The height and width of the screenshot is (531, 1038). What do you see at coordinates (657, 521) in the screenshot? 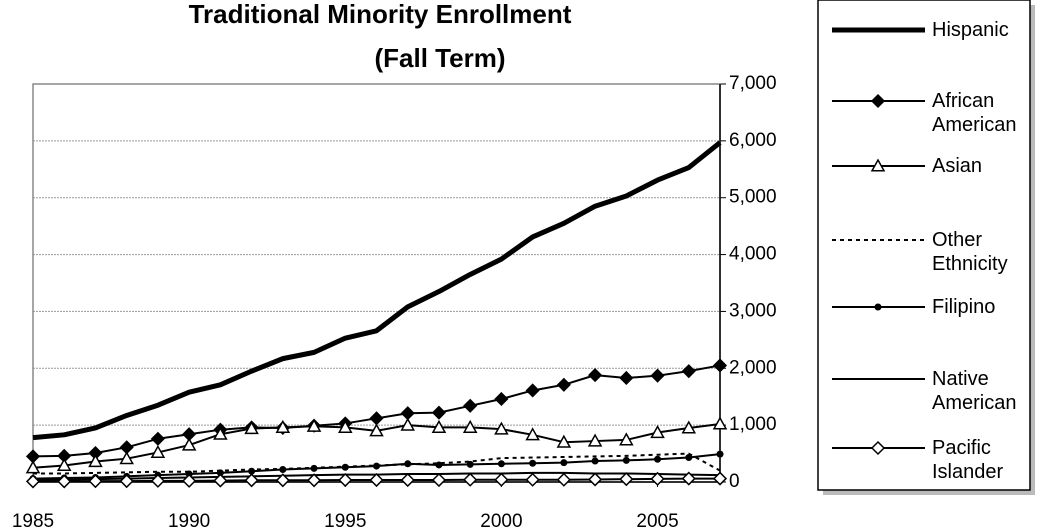
I see `x-tick-label: 2005` at bounding box center [657, 521].